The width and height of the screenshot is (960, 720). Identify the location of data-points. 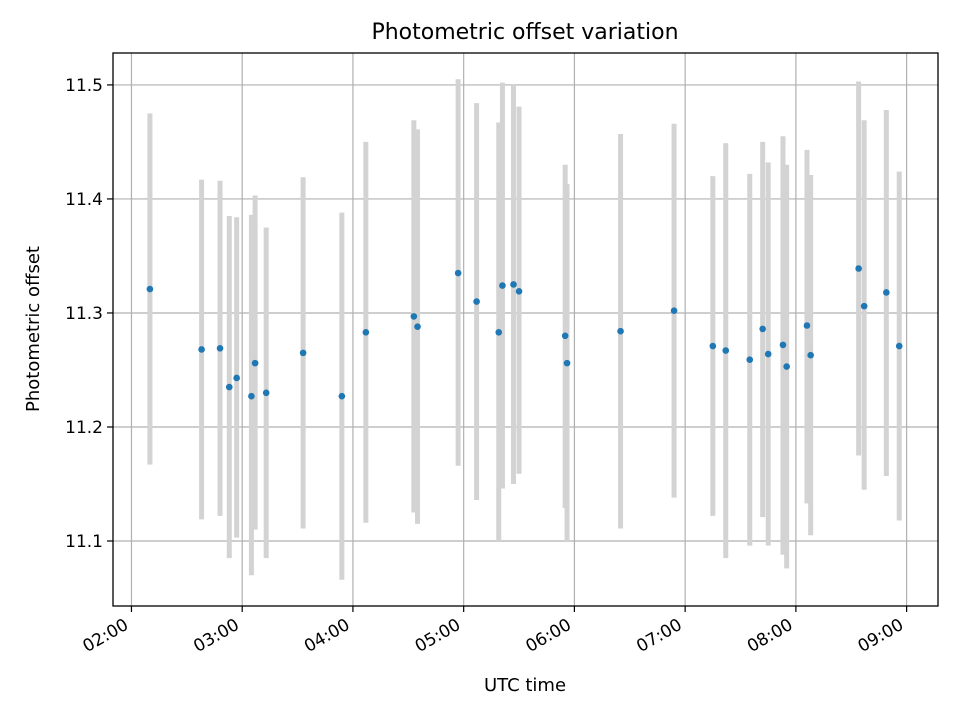
(524, 332).